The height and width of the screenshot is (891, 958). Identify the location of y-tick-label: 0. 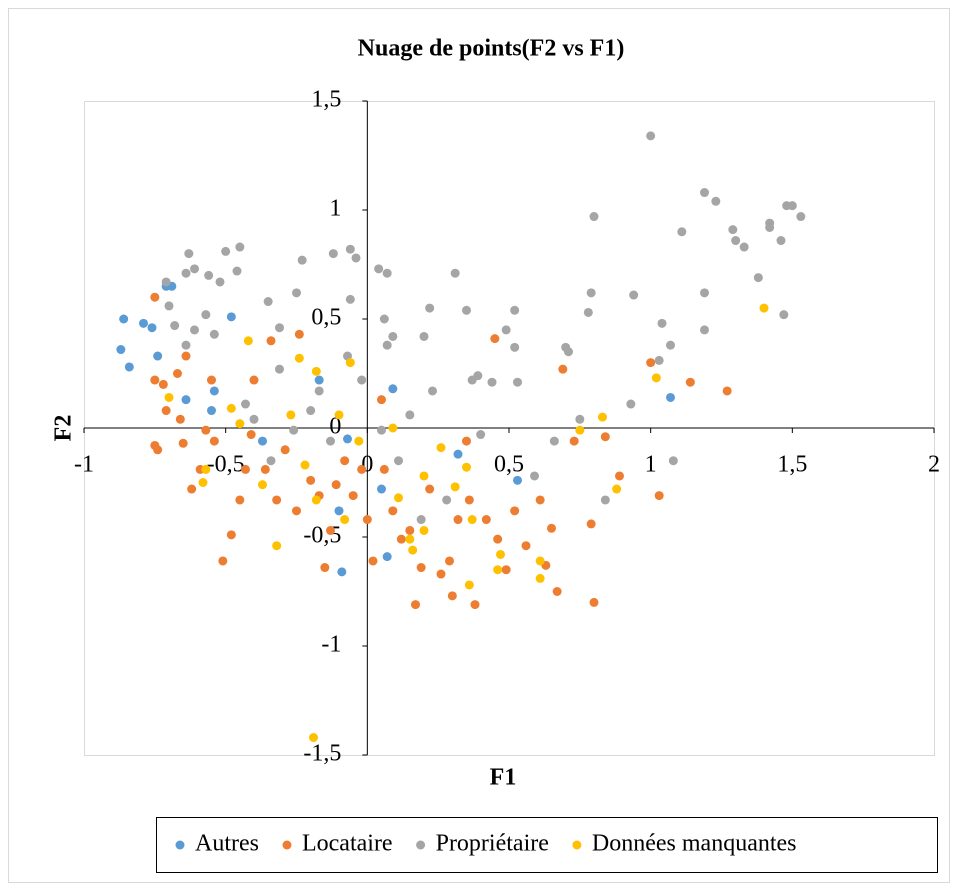
(335, 427).